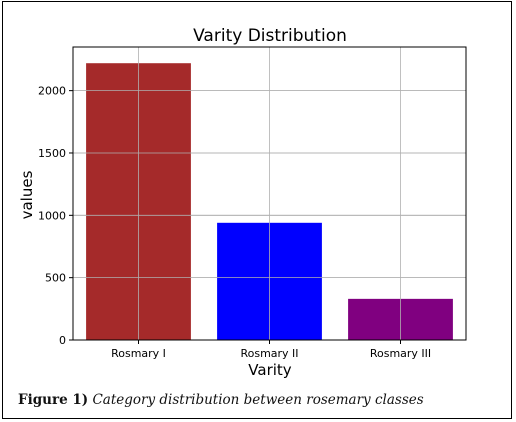 This screenshot has width=516, height=422. What do you see at coordinates (138, 353) in the screenshot?
I see `x-tick-label: Rosmary I` at bounding box center [138, 353].